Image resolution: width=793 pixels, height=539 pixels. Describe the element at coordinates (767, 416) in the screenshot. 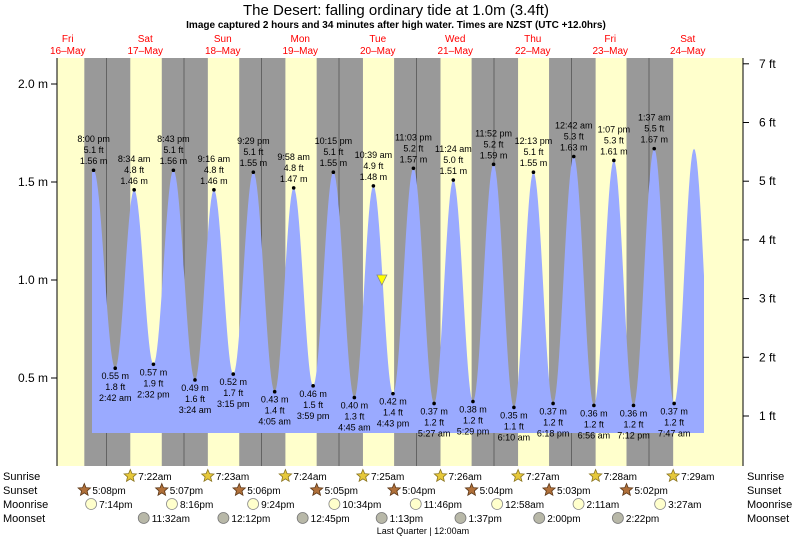

I see `right-tick-label: 1 ft` at that location.